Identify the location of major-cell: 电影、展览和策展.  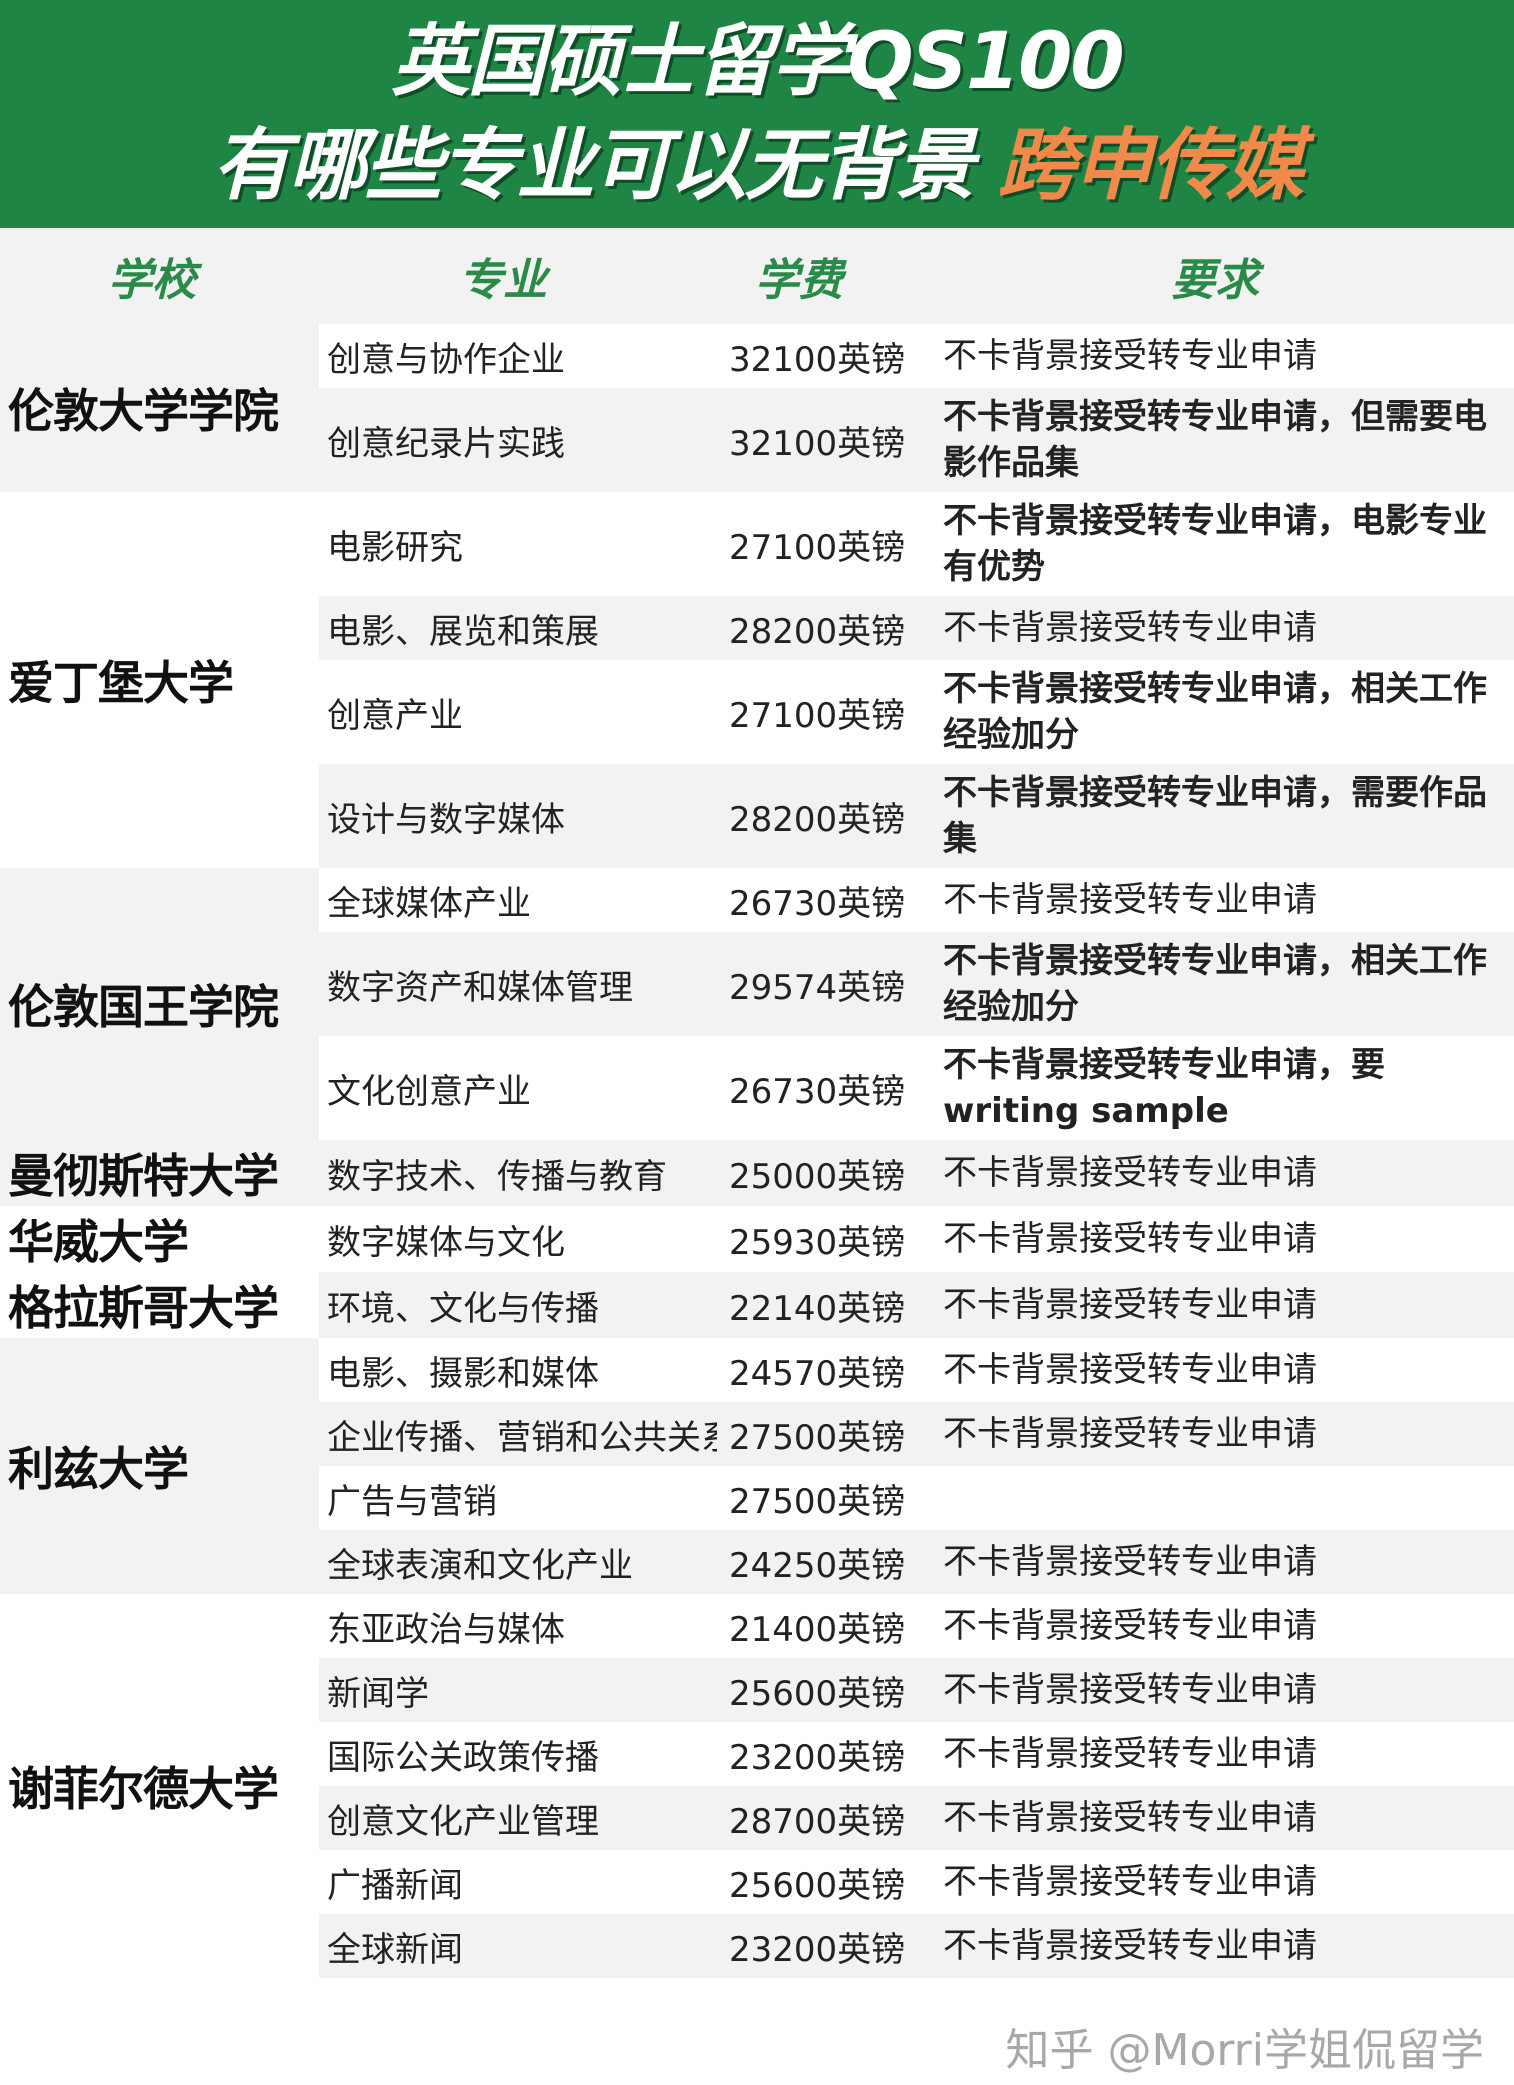
(518, 628).